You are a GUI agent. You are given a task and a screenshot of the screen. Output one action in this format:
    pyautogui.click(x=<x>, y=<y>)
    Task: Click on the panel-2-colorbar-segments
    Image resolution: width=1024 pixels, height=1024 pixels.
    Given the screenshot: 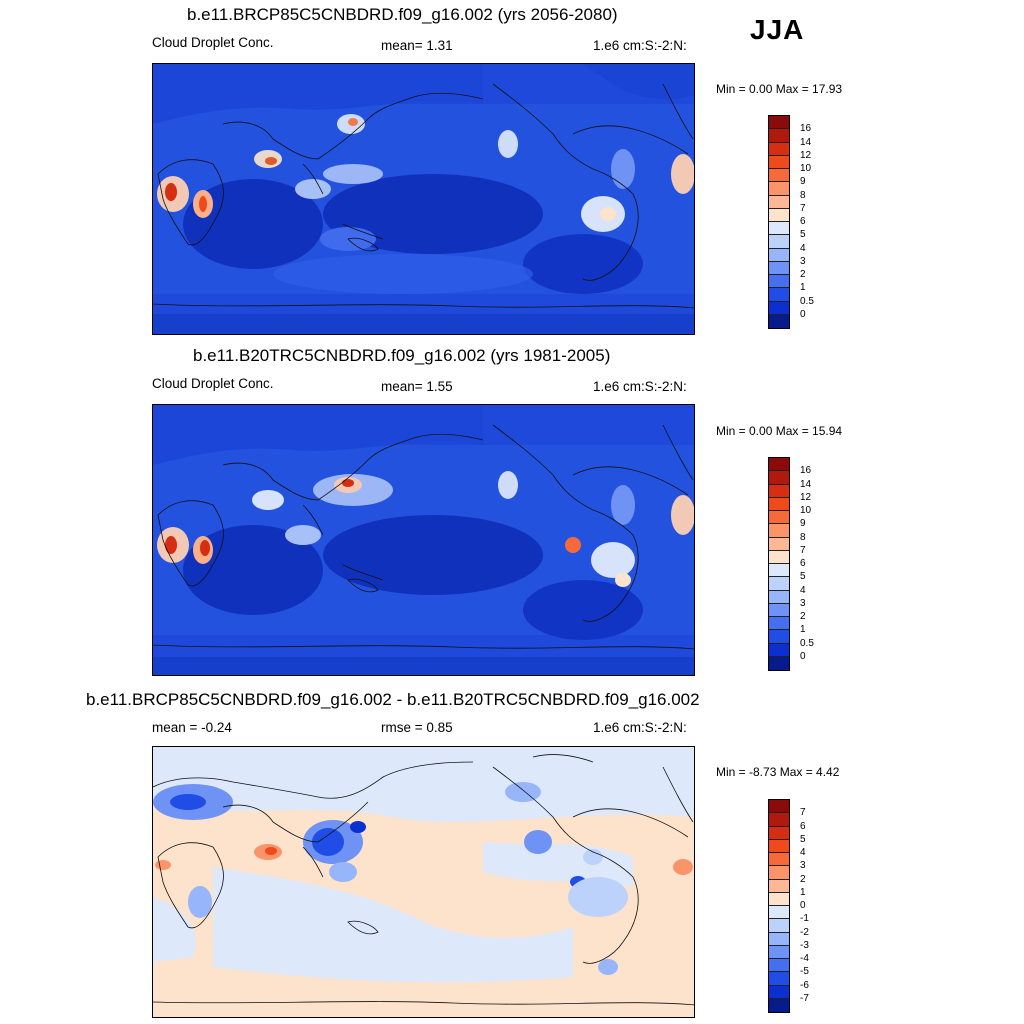 What is the action you would take?
    pyautogui.click(x=779, y=564)
    